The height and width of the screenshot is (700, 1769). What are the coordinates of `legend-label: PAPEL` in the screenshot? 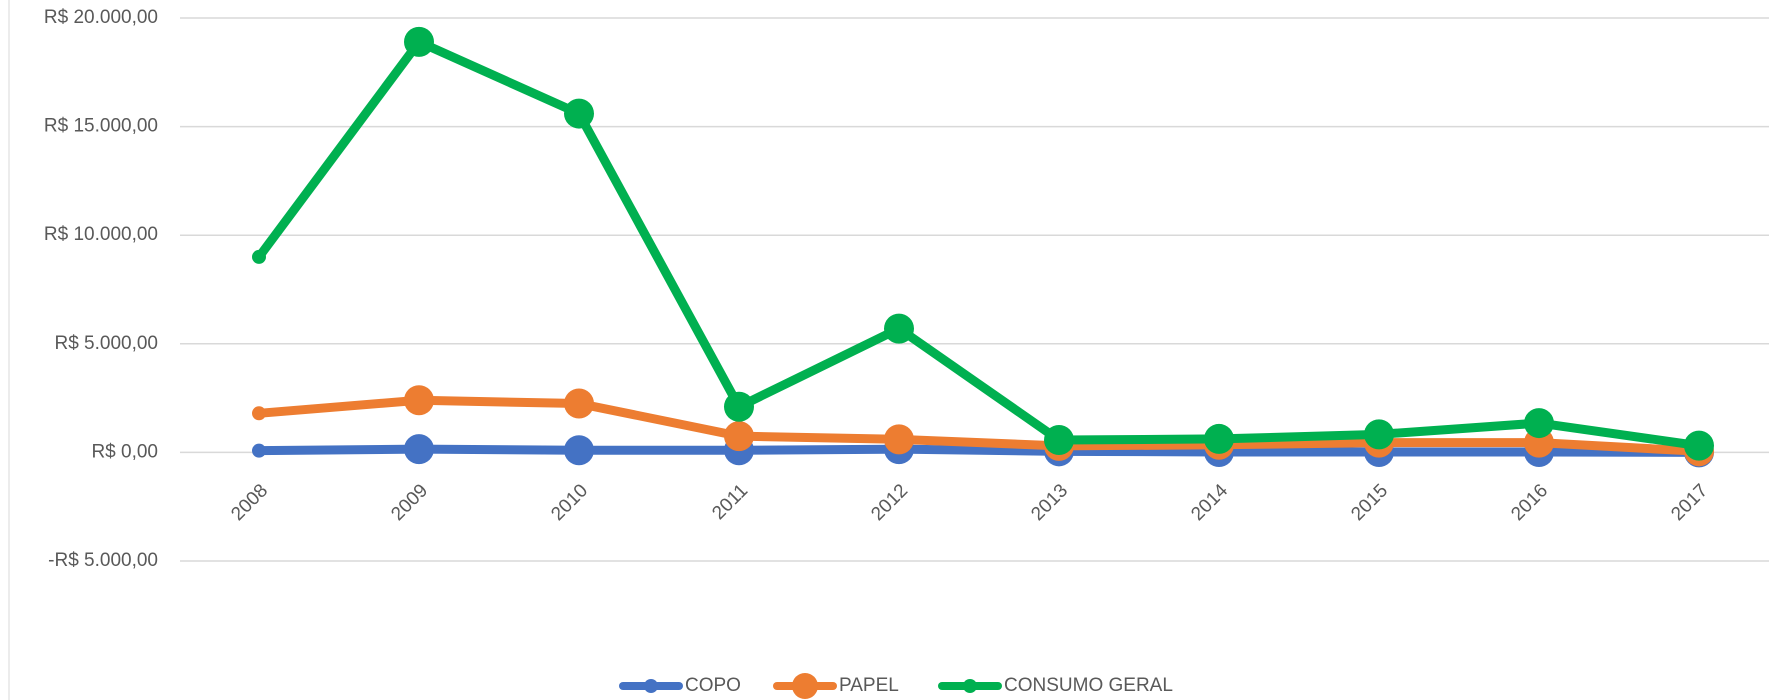 It's located at (869, 685).